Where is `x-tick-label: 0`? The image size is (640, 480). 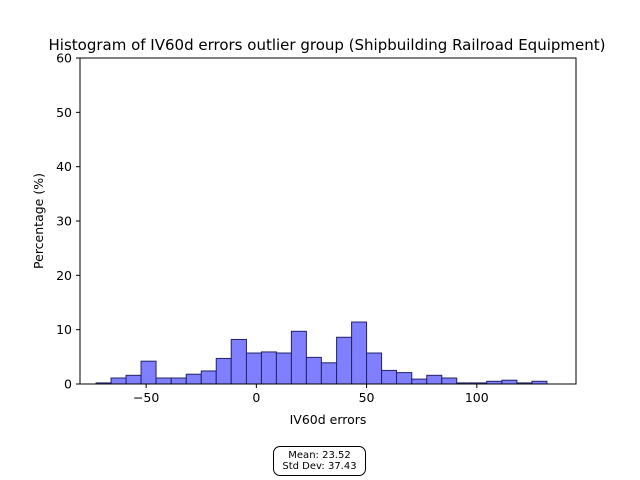
x-tick-label: 0 is located at coordinates (256, 397).